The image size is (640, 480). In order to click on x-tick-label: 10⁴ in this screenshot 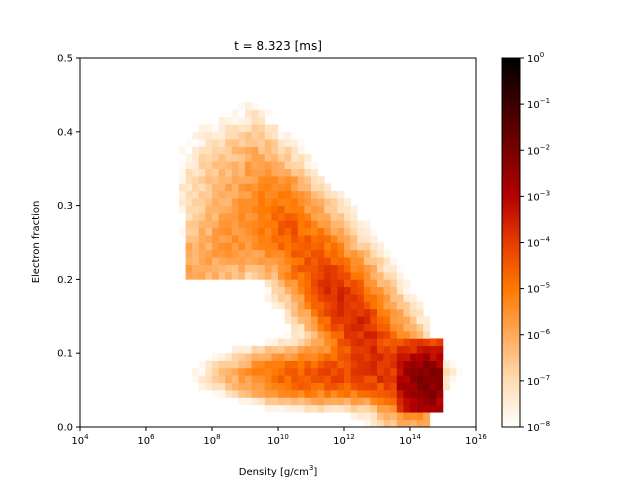, I will do `click(80, 440)`.